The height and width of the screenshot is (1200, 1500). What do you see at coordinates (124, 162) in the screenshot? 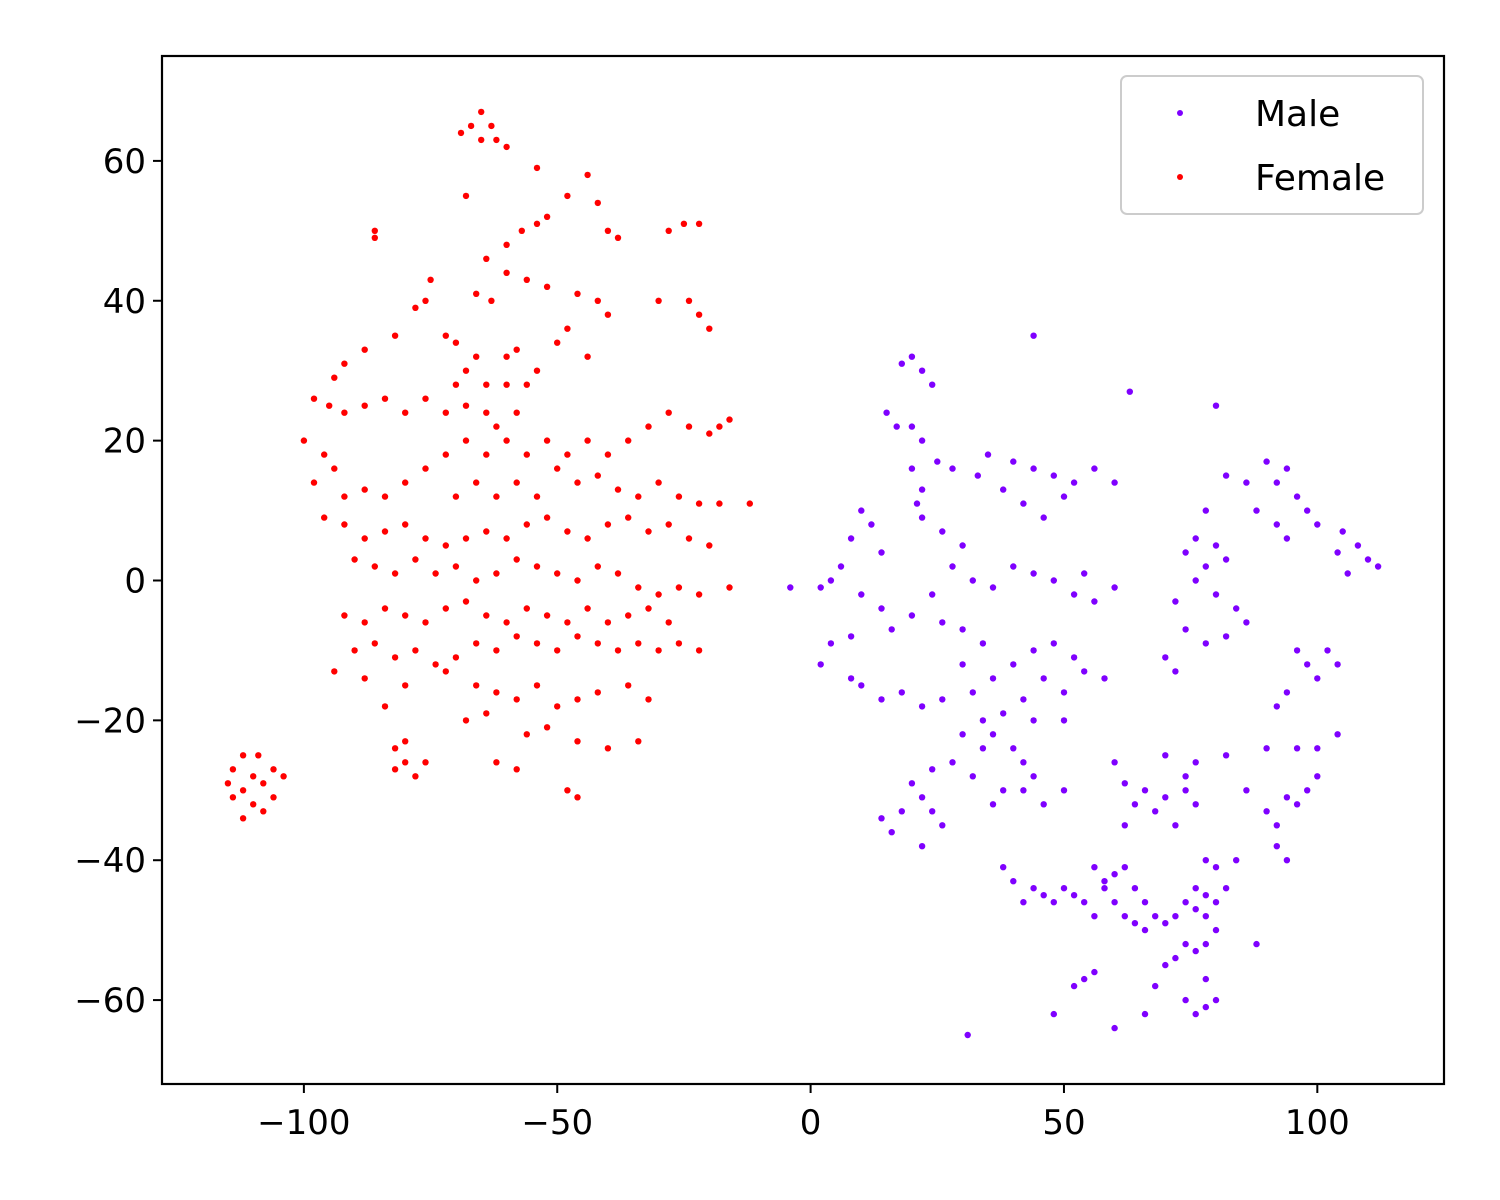
I see `y-tick-label: 60` at bounding box center [124, 162].